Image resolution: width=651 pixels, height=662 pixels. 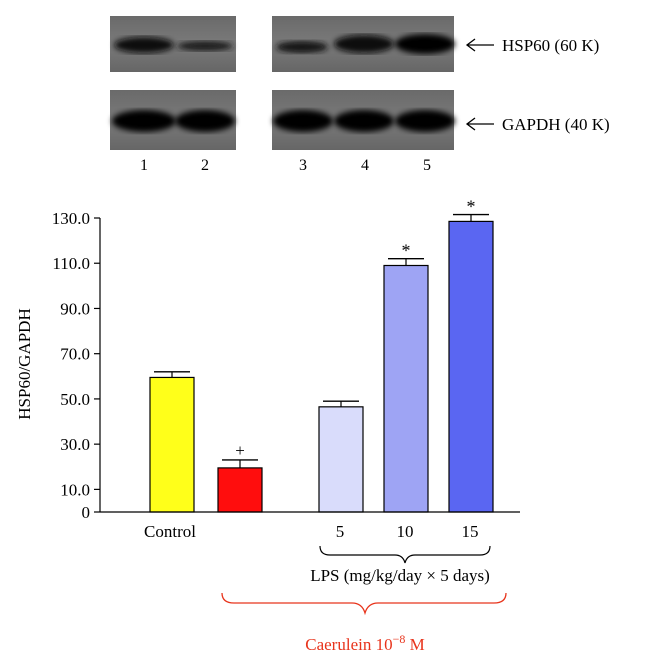 I want to click on lps-brace, so click(x=405, y=554).